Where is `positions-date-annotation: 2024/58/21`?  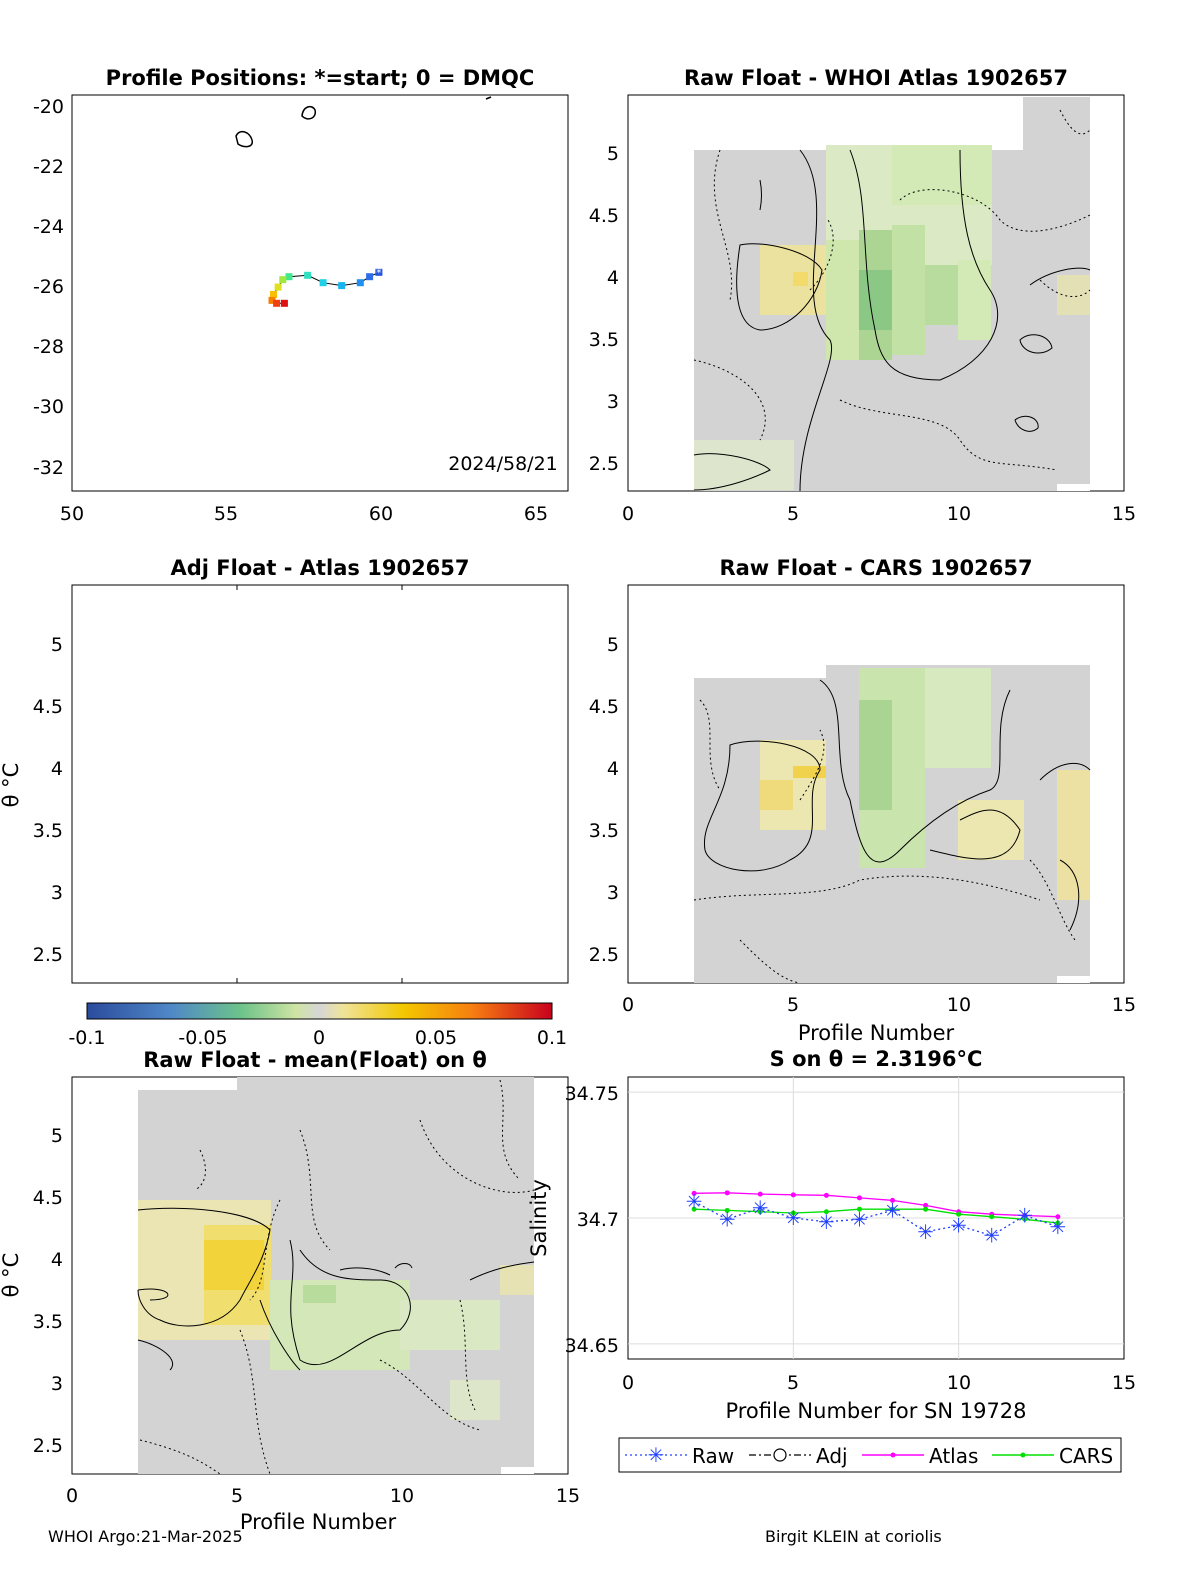
positions-date-annotation: 2024/58/21 is located at coordinates (503, 464).